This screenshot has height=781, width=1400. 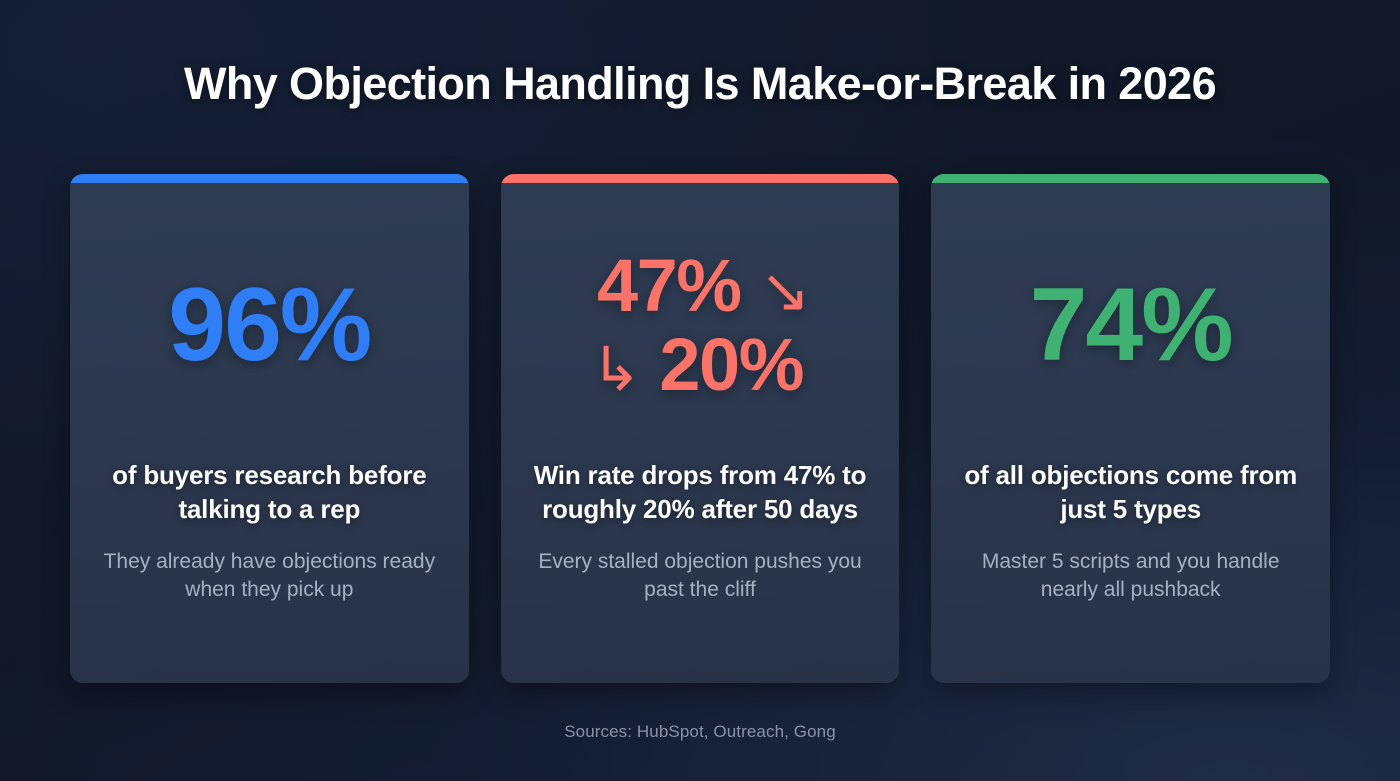 I want to click on stat-zone: 47% ↘ ↳ 20%, so click(x=700, y=322).